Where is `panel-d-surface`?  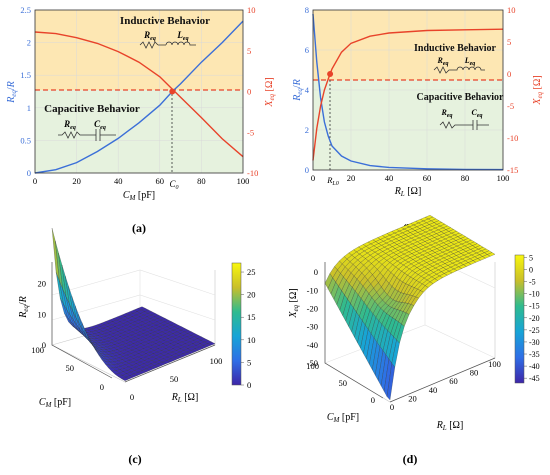 panel-d-surface is located at coordinates (410, 308).